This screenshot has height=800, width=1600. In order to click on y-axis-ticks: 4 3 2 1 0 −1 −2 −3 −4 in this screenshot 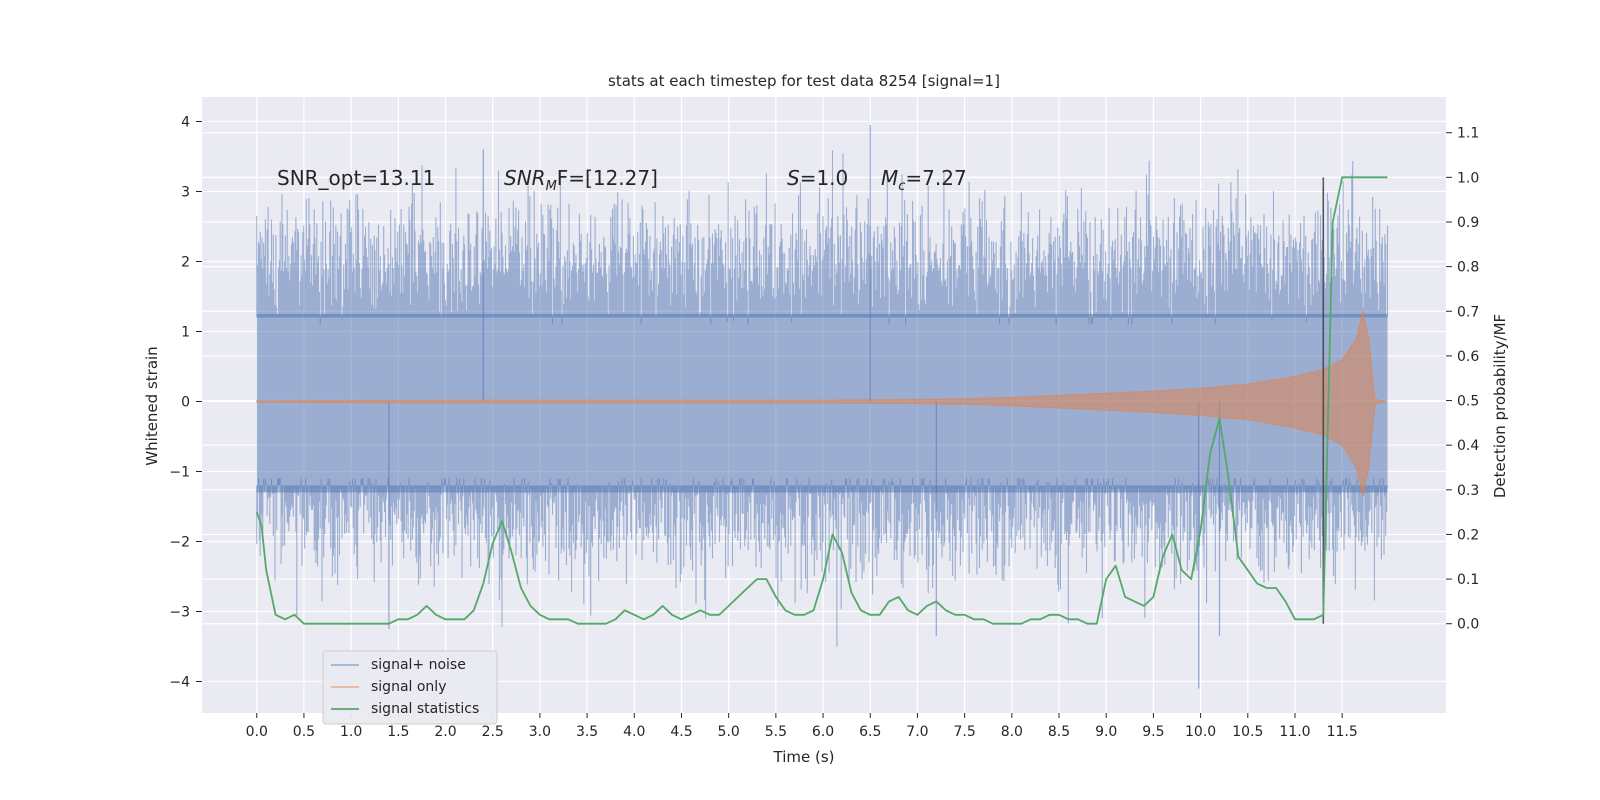, I will do `click(185, 403)`.